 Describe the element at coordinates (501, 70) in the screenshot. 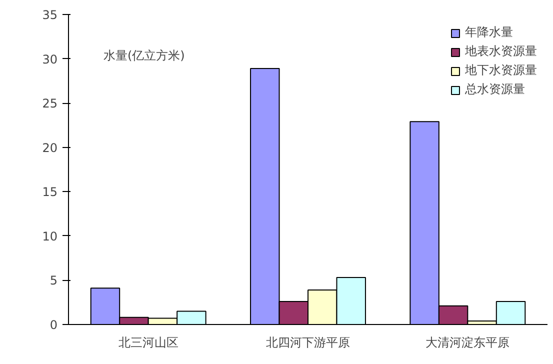

I see `legend-label: 地下水资源量` at that location.